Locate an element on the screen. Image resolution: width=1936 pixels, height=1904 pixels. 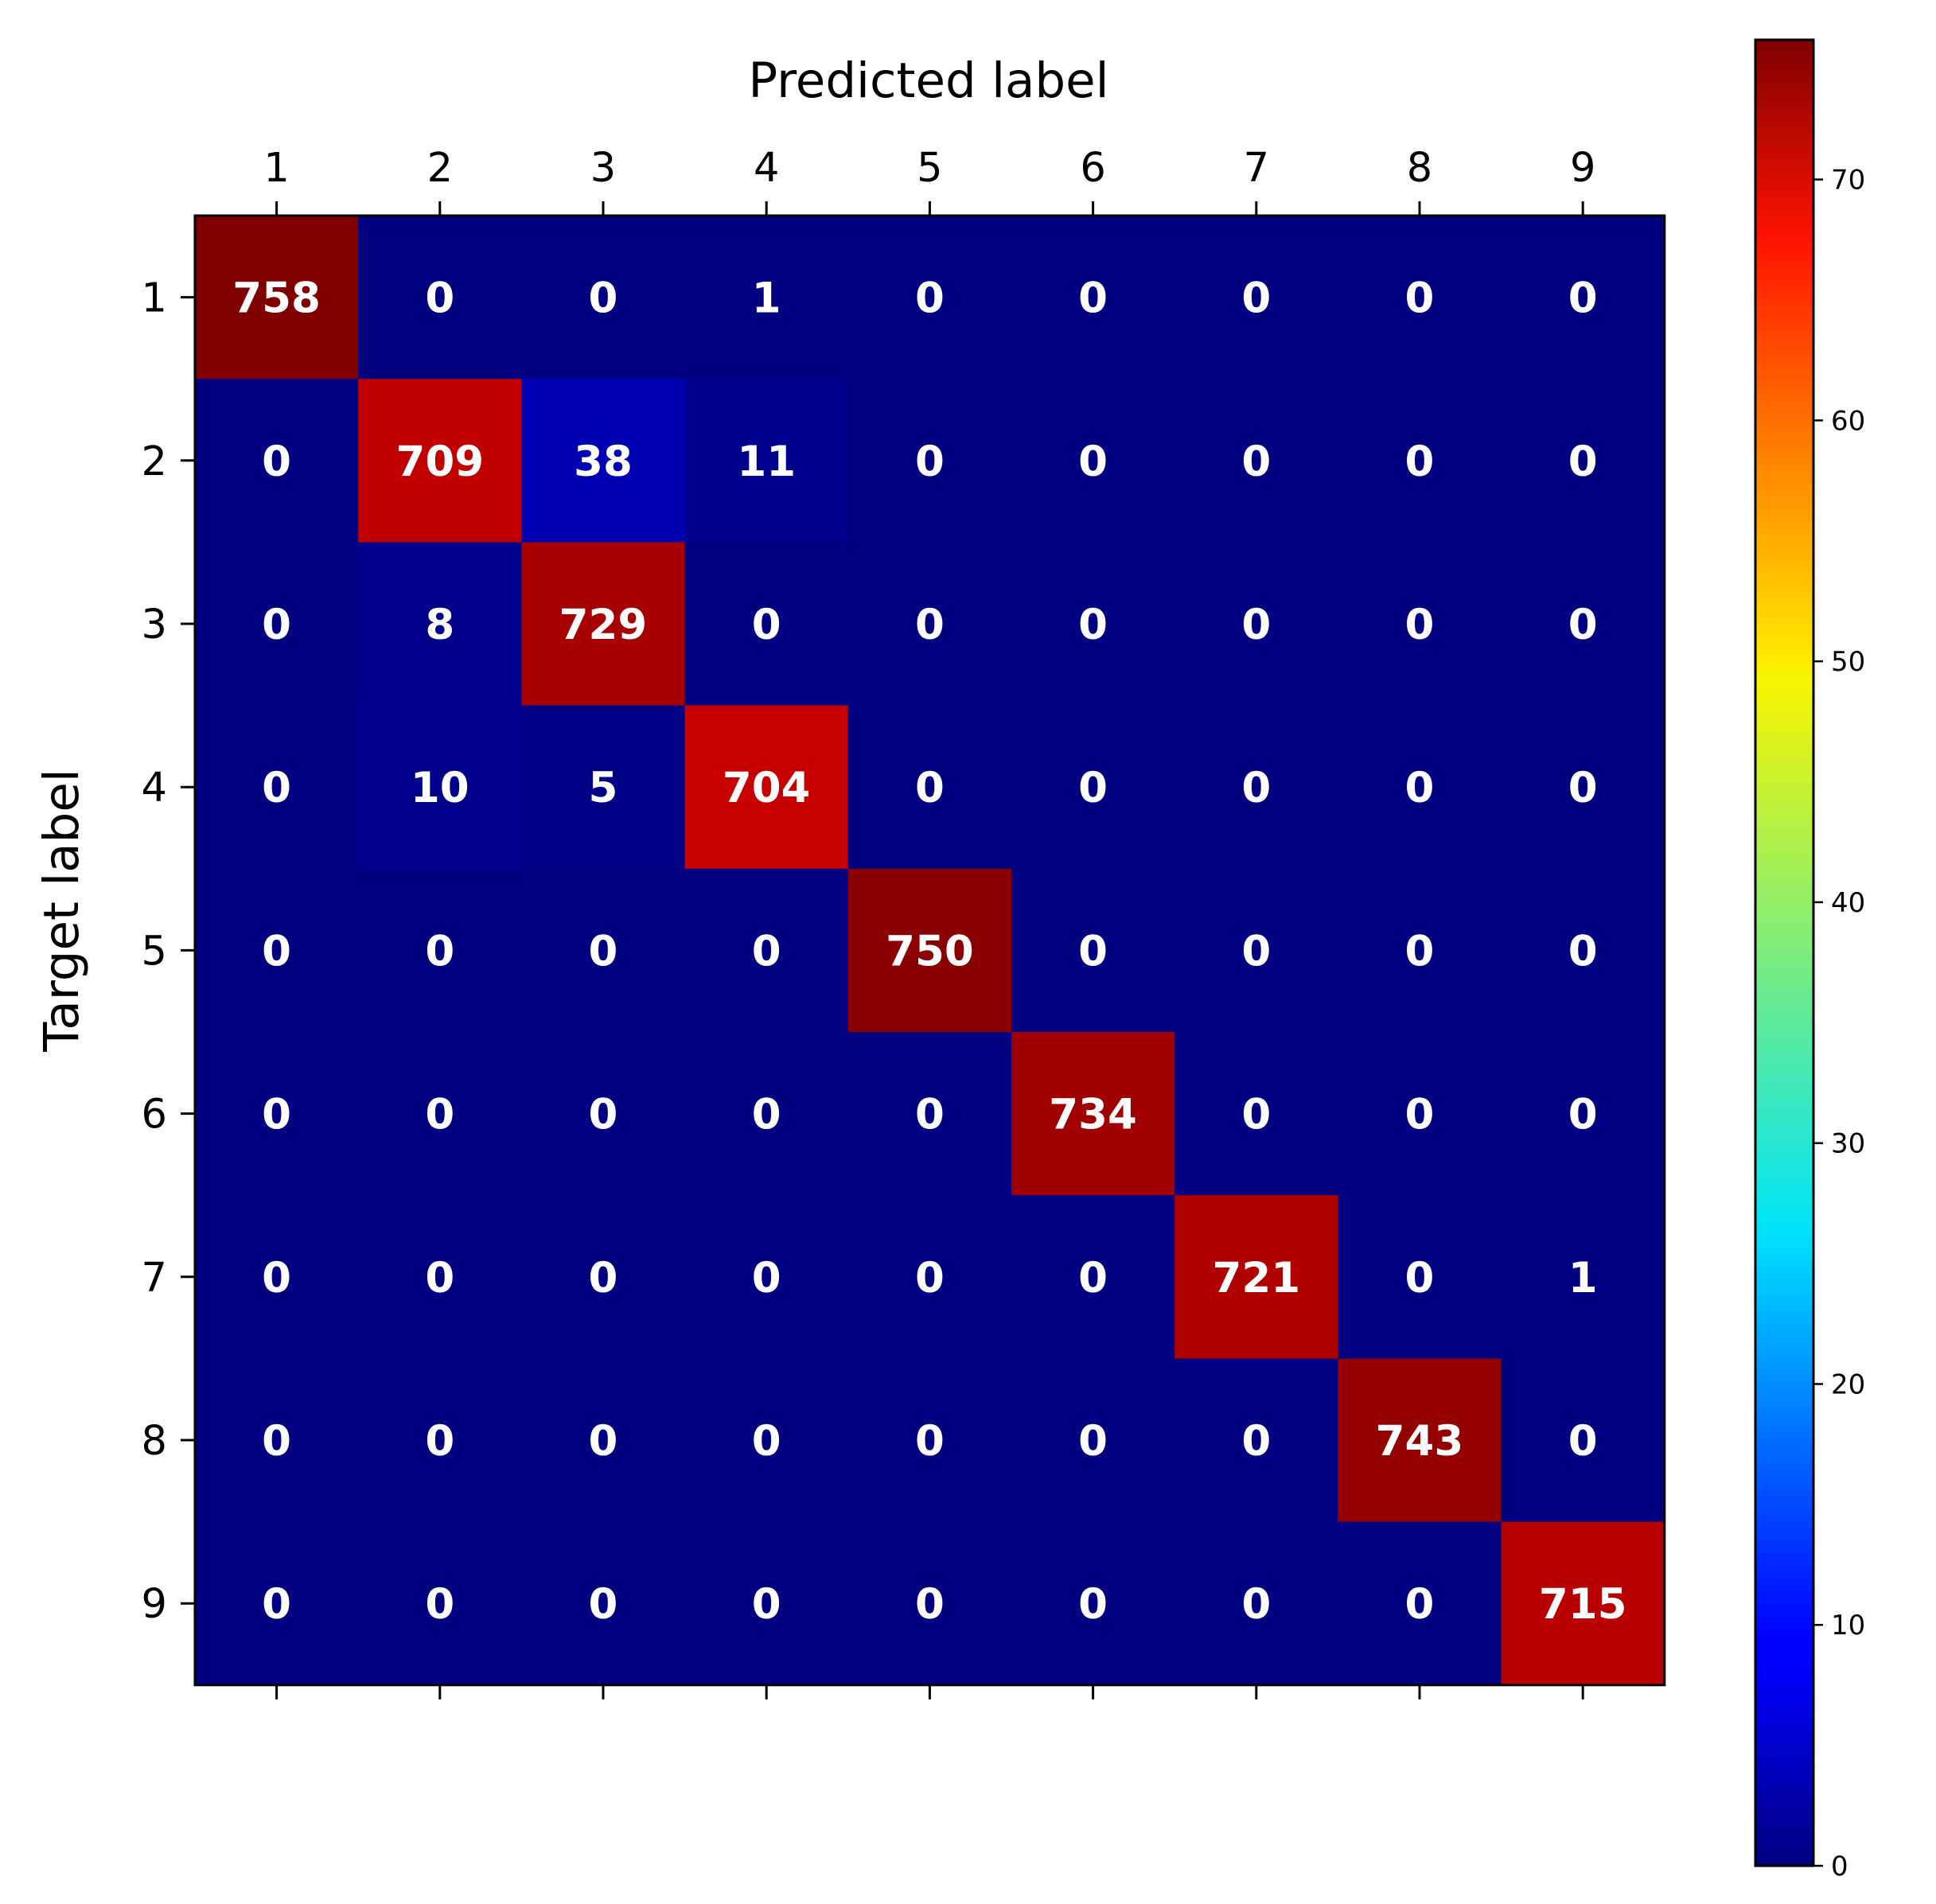
y-tick-label: 7 is located at coordinates (154, 1278).